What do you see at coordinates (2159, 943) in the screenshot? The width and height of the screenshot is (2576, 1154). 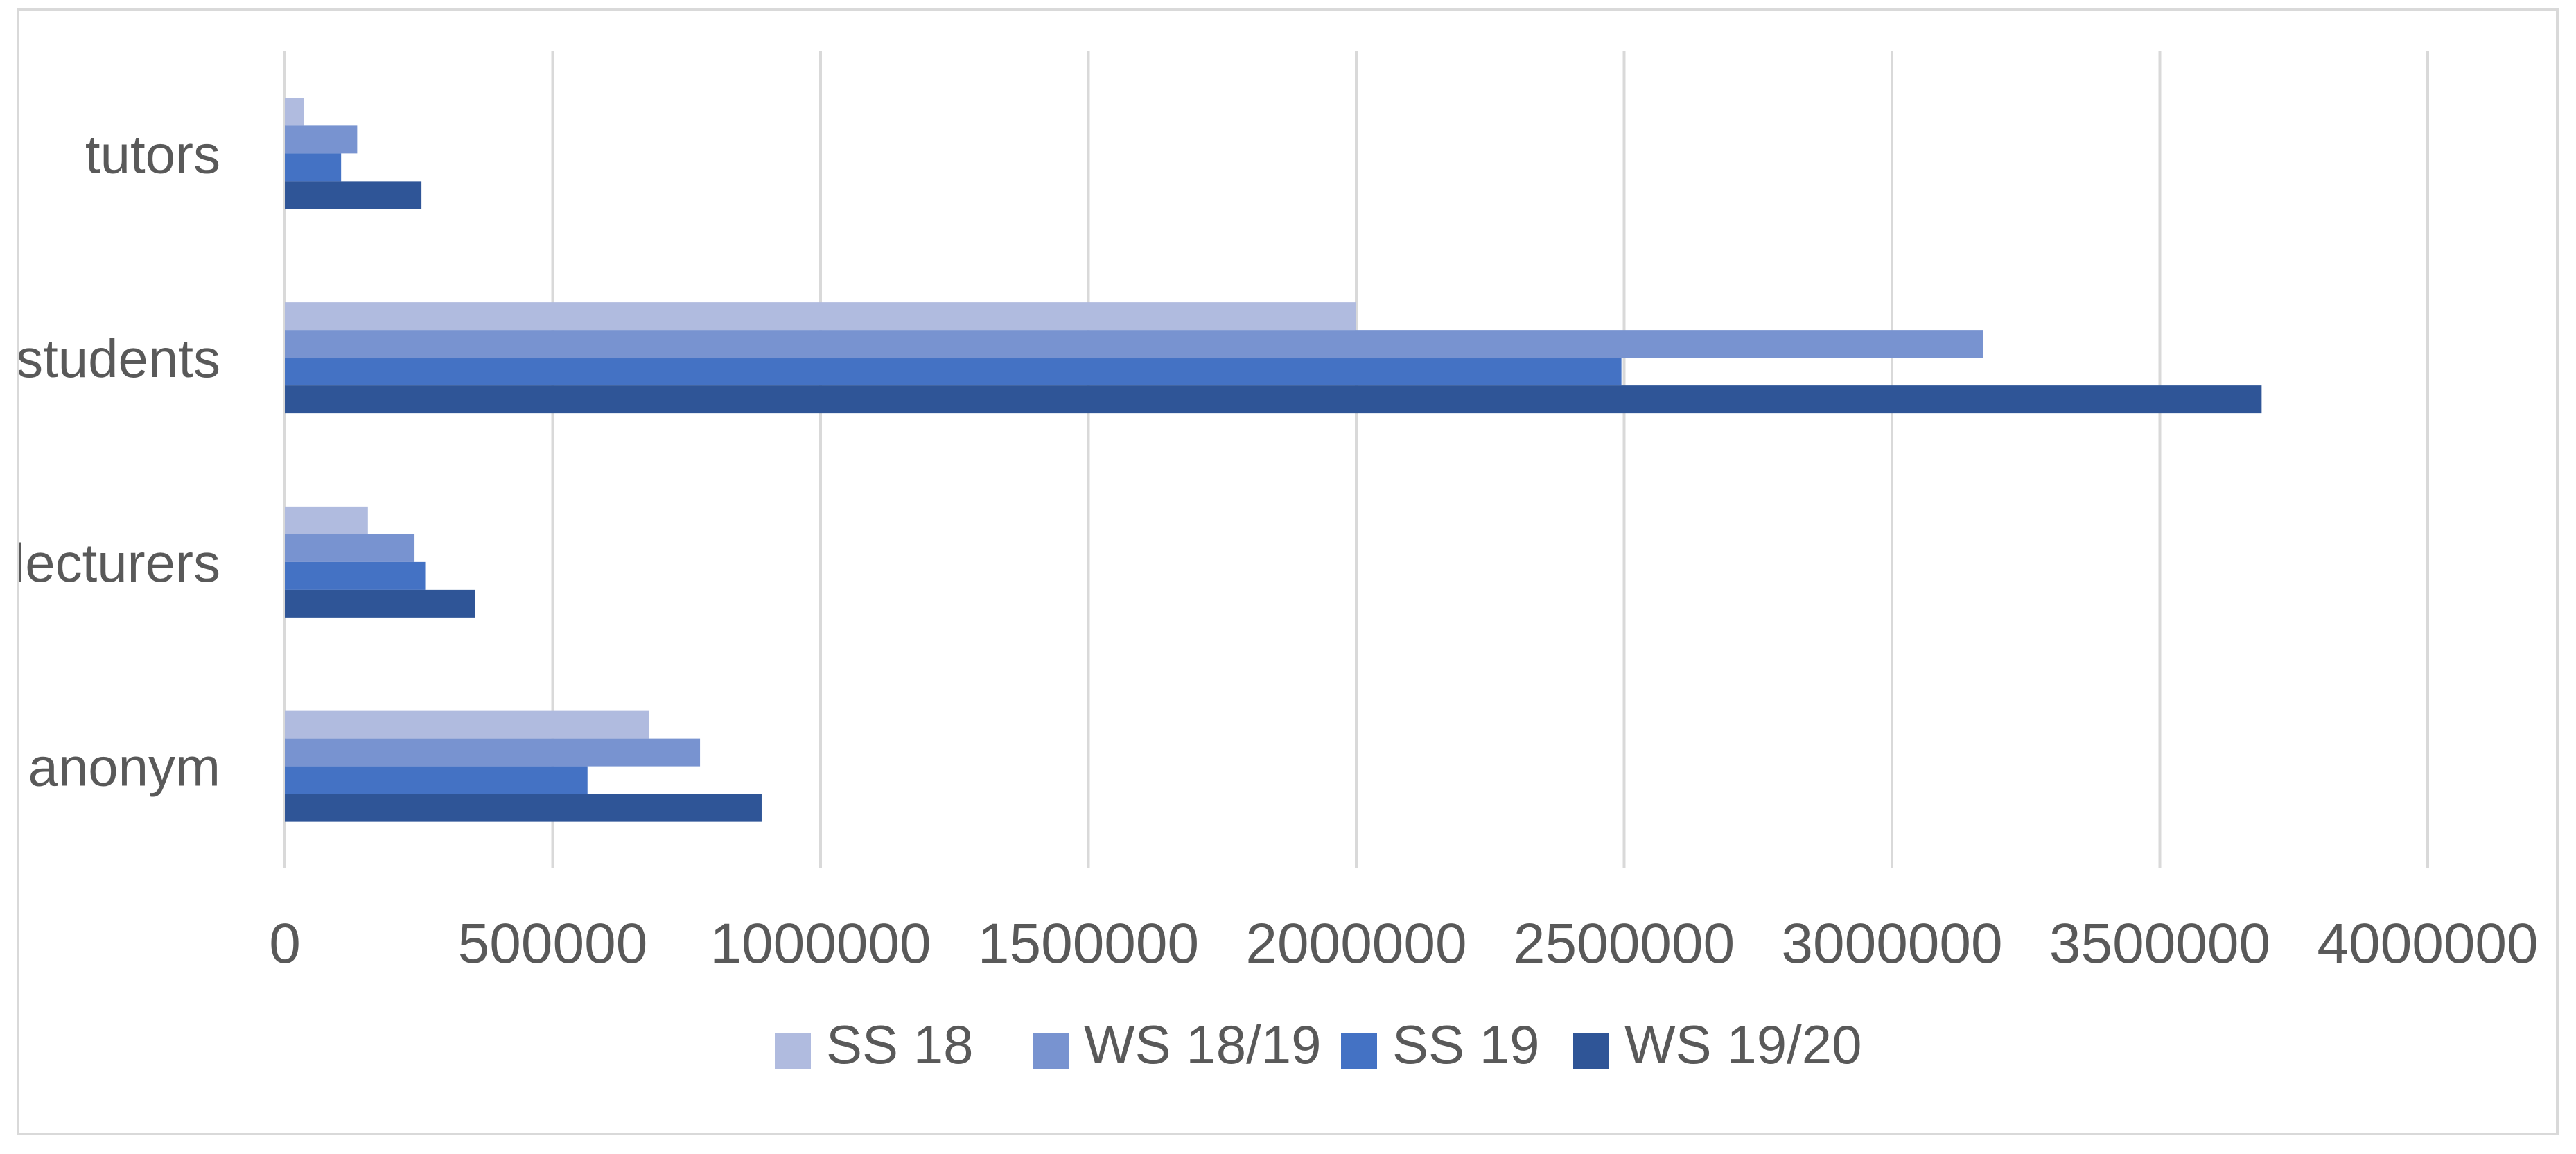 I see `x-tick-label-7: 3500000` at bounding box center [2159, 943].